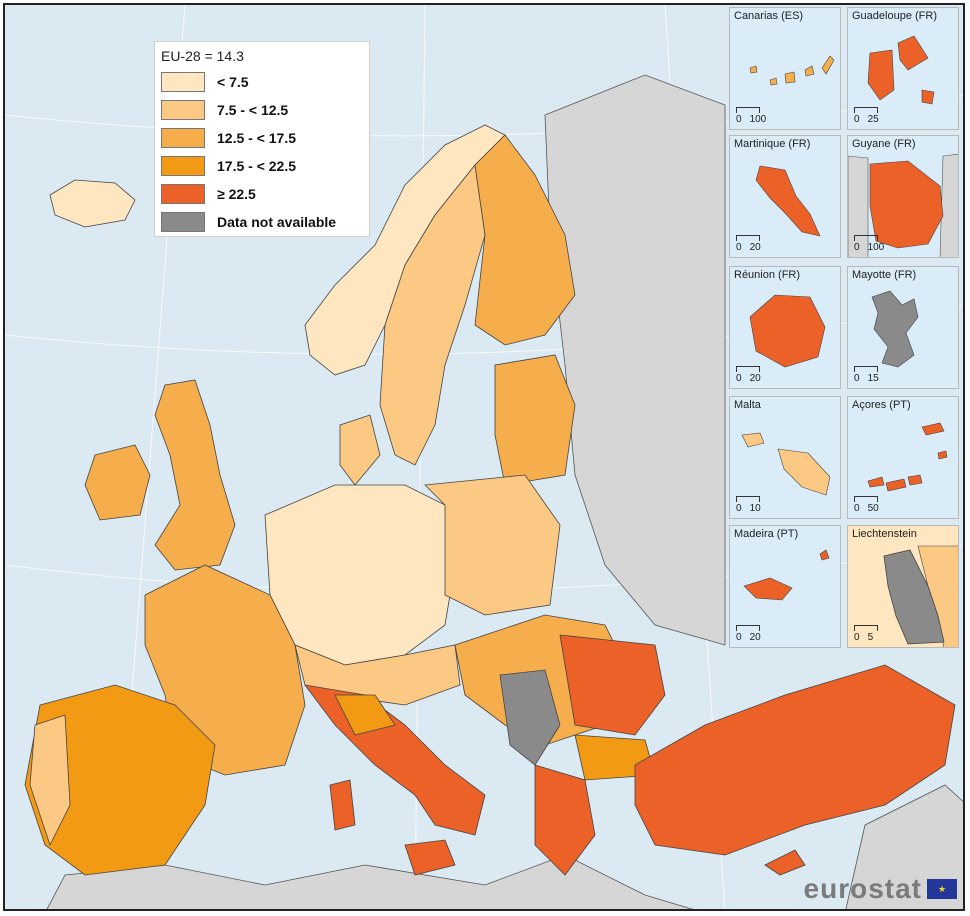 The image size is (970, 916). What do you see at coordinates (881, 405) in the screenshot?
I see `inset-title: Açores (PT)` at bounding box center [881, 405].